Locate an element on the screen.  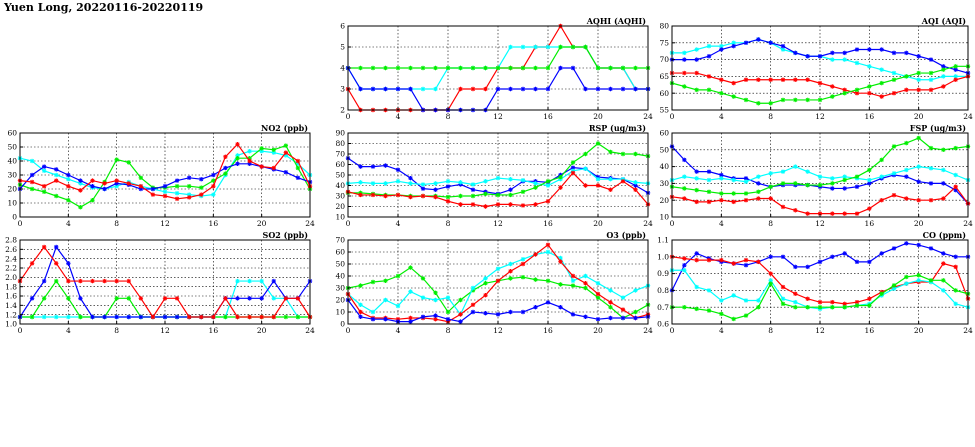
y-tick-label: 2.4 is located at coordinates (11, 258).